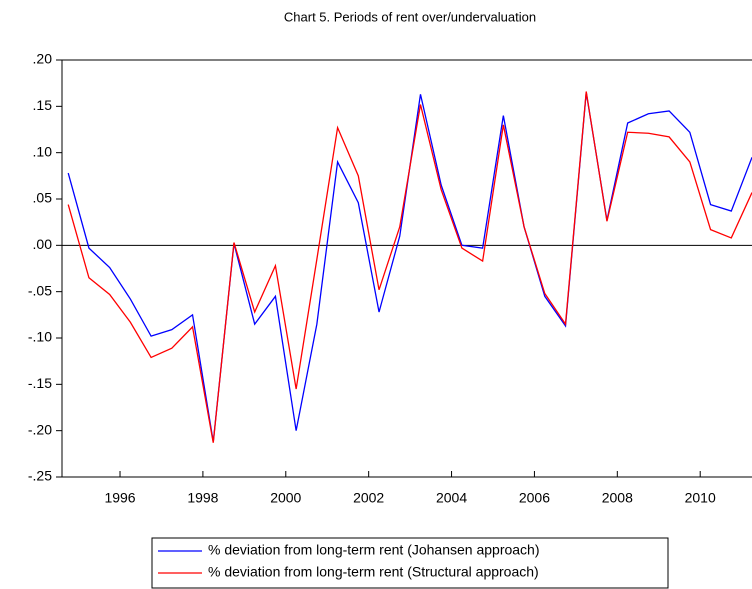 The width and height of the screenshot is (752, 589). What do you see at coordinates (40, 337) in the screenshot?
I see `y-tick-label: -.10` at bounding box center [40, 337].